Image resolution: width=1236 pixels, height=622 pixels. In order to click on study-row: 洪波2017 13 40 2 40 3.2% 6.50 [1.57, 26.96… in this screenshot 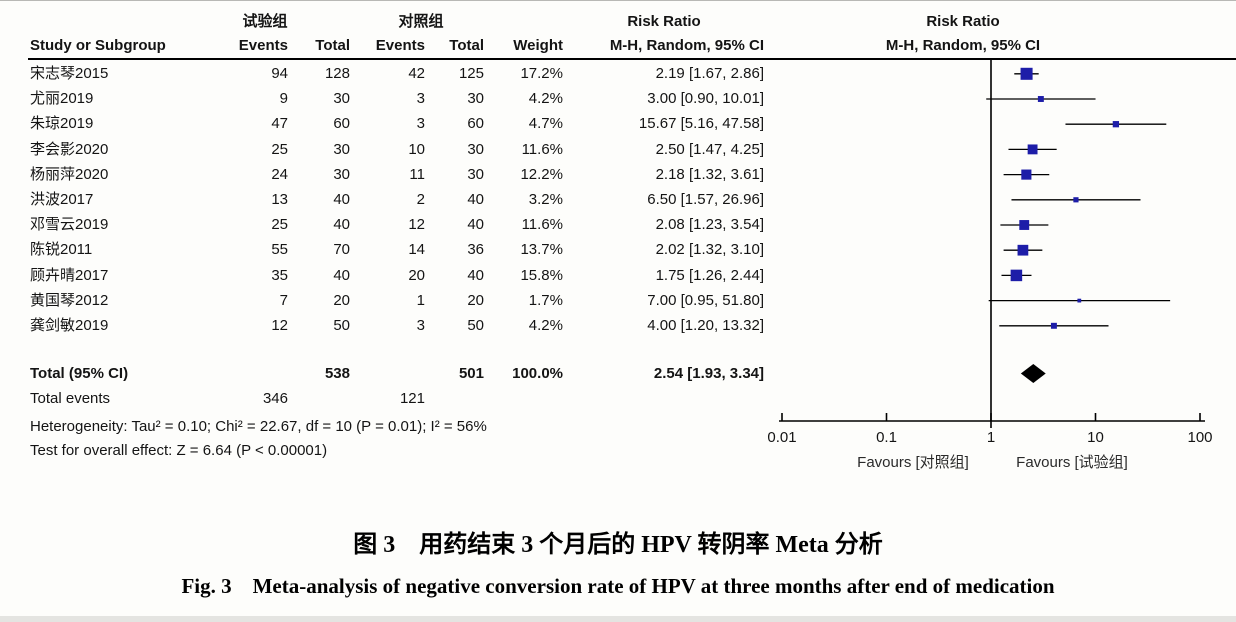, I will do `click(397, 199)`.